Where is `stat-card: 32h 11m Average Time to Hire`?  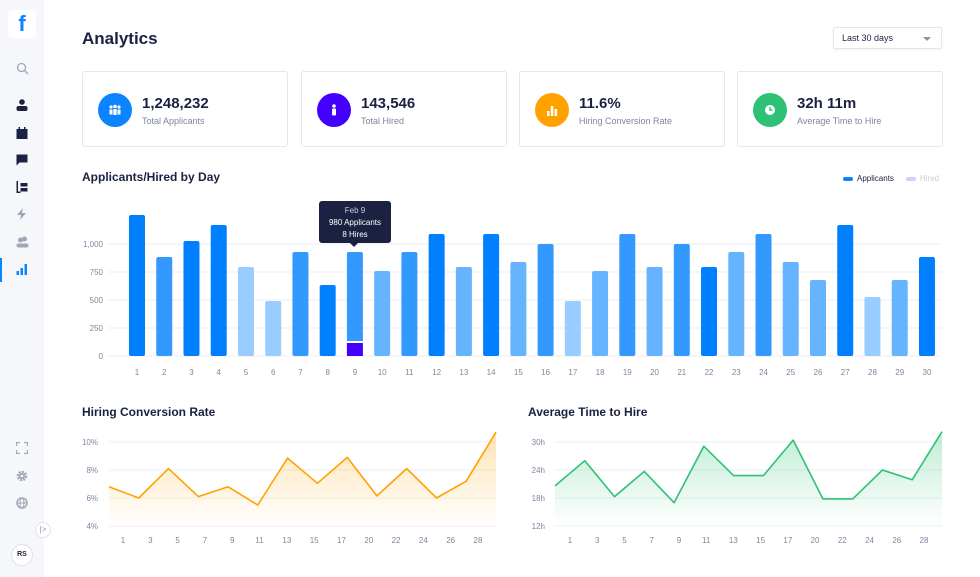 stat-card: 32h 11m Average Time to Hire is located at coordinates (840, 109).